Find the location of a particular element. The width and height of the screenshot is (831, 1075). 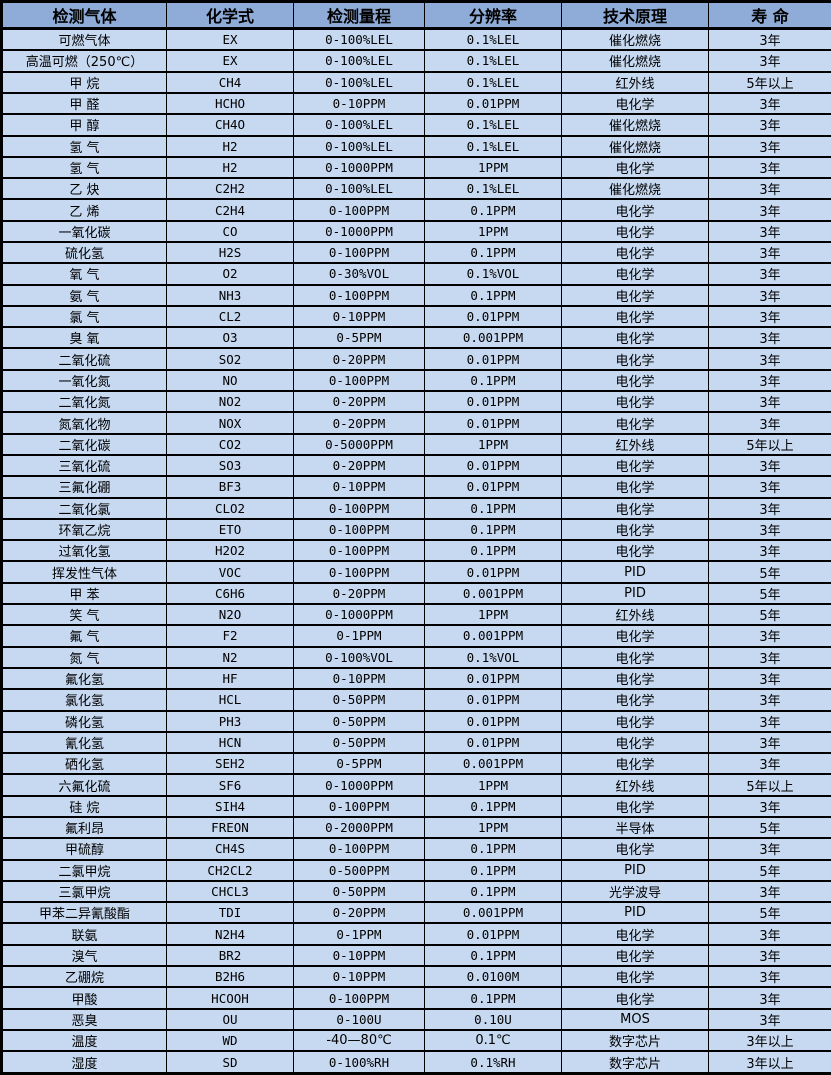

table-row: 过氧化氢 H2O2 0-100PPM 0.1PPM 电化学 3年 is located at coordinates (416, 551).